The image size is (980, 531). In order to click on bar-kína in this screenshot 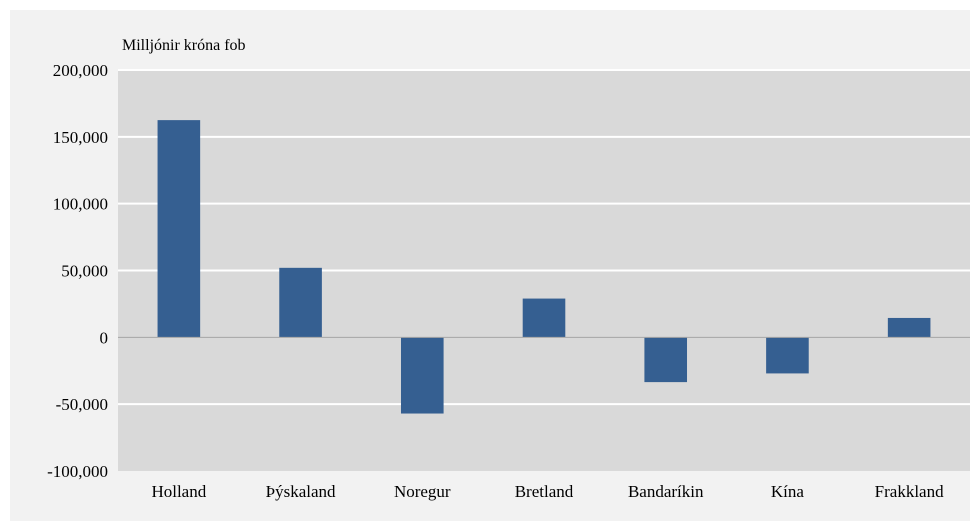, I will do `click(787, 355)`.